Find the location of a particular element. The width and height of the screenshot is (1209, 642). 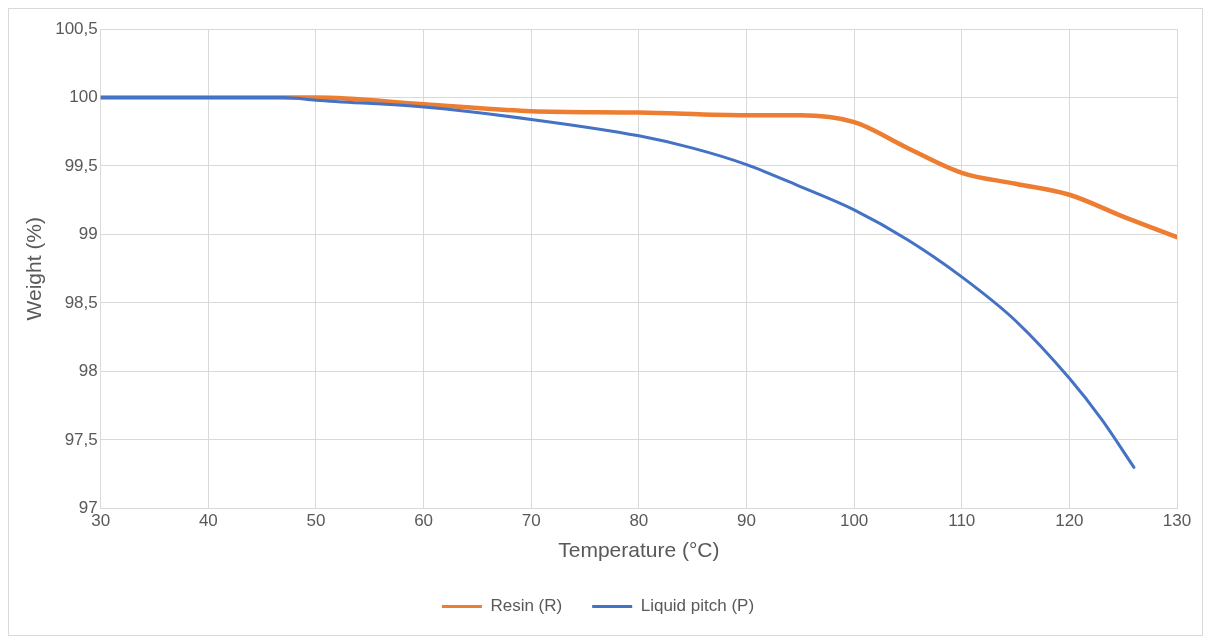

x-tick-label: 40 is located at coordinates (208, 521).